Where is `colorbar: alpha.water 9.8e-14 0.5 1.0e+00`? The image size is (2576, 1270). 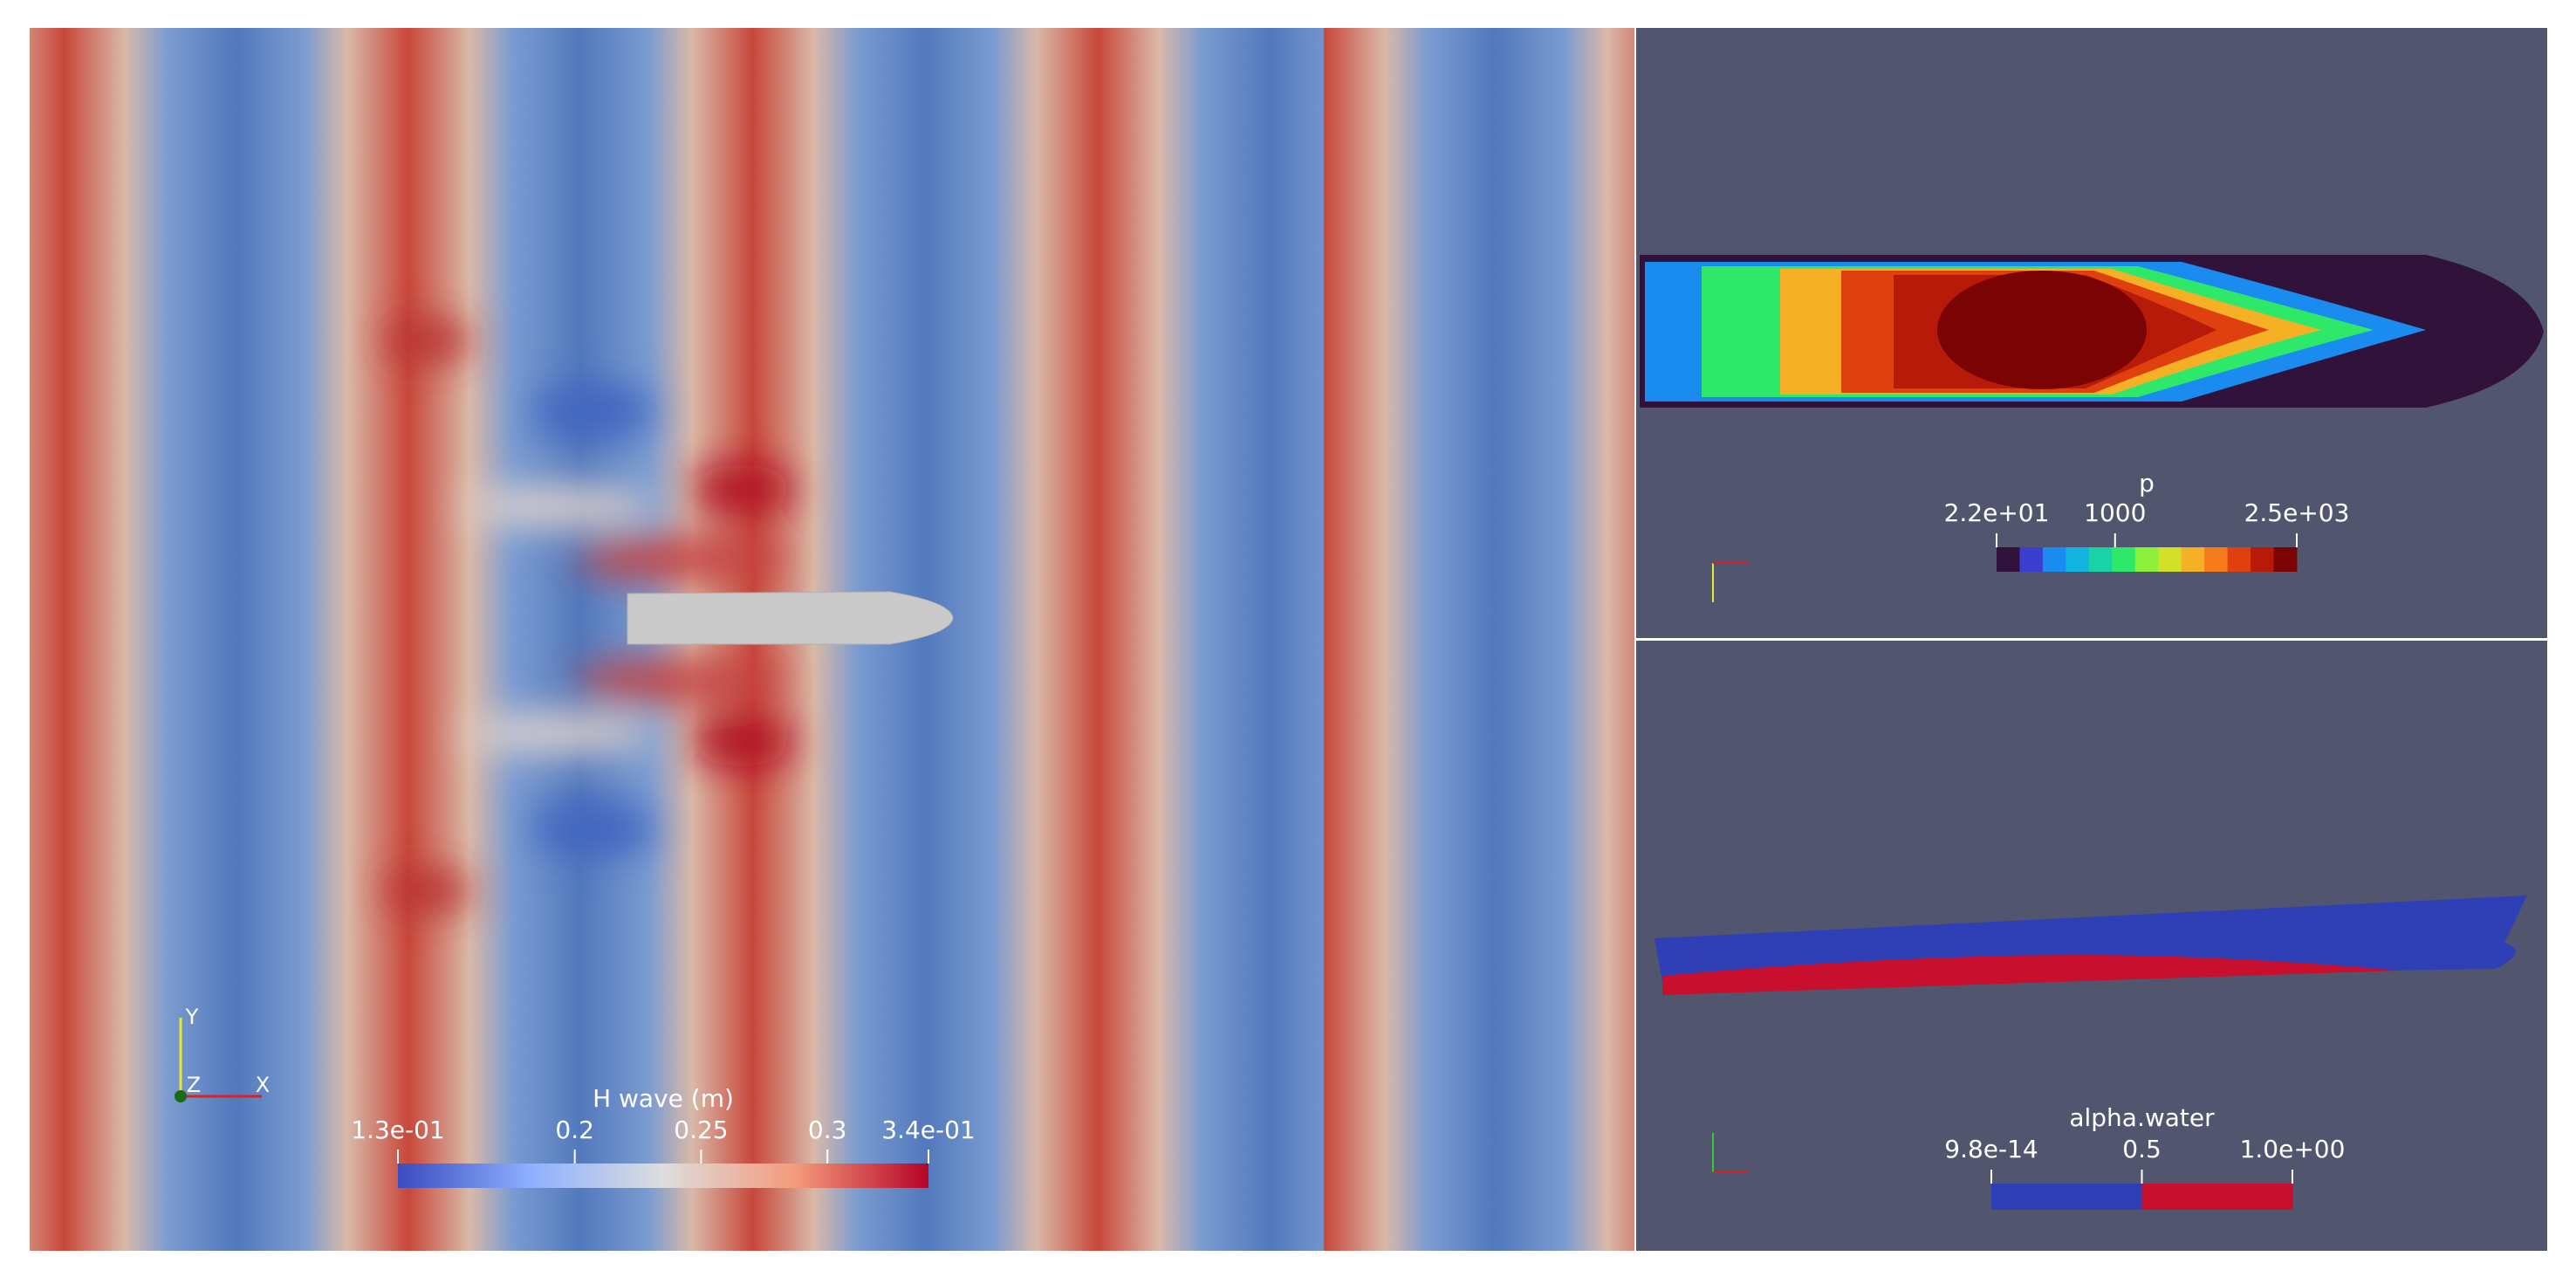
colorbar: alpha.water 9.8e-14 0.5 1.0e+00 is located at coordinates (2144, 1156).